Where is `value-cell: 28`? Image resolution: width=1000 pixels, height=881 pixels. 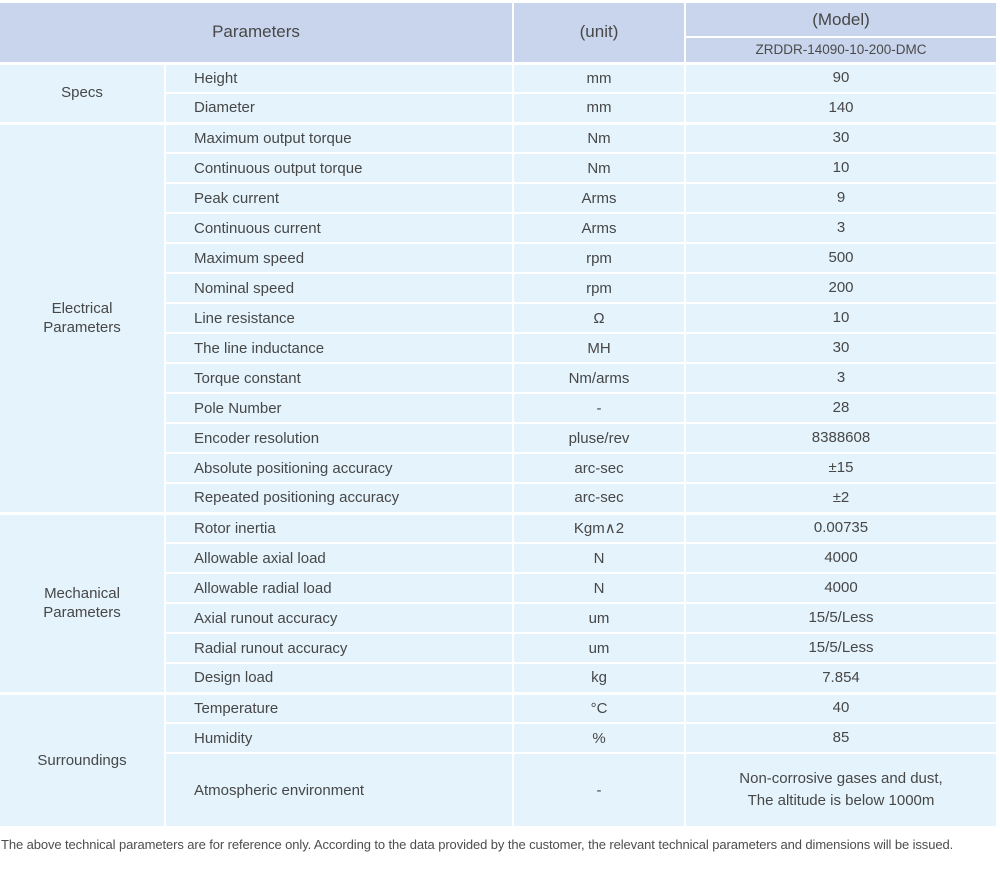
value-cell: 28 is located at coordinates (841, 408).